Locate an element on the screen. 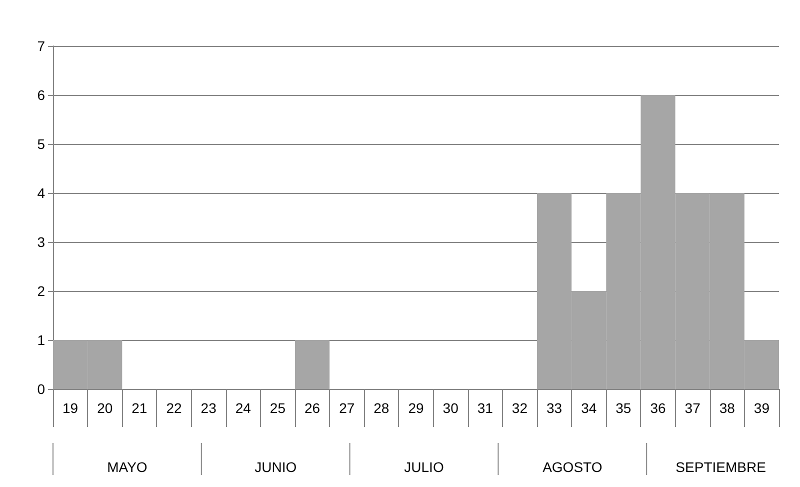 The height and width of the screenshot is (487, 800). x-tick-label: 32 is located at coordinates (520, 408).